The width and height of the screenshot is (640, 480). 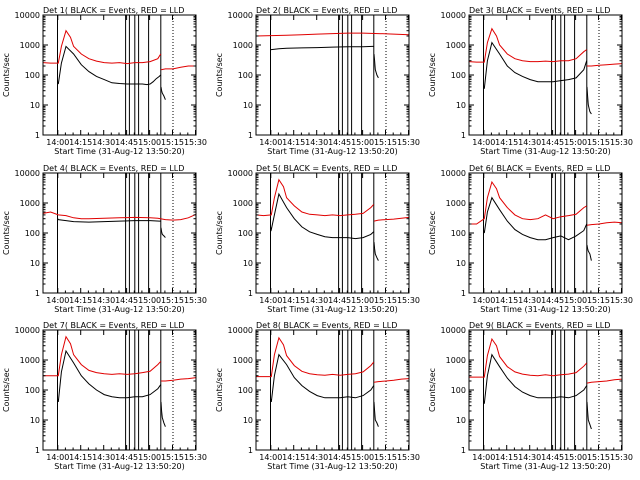 I want to click on panel-title: Det 8( BLACK = Events, RED = LLD, so click(x=326, y=325).